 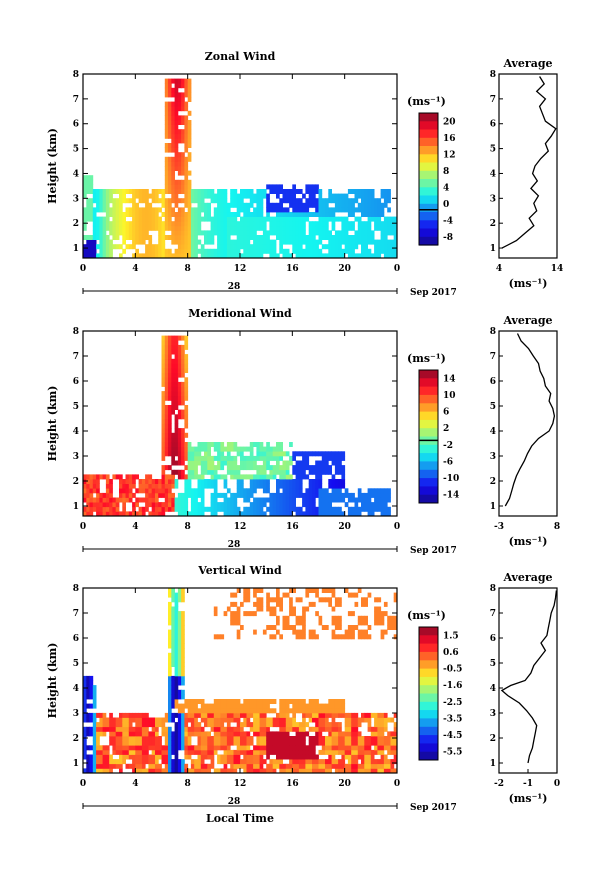 What do you see at coordinates (234, 287) in the screenshot?
I see `date-day: 28` at bounding box center [234, 287].